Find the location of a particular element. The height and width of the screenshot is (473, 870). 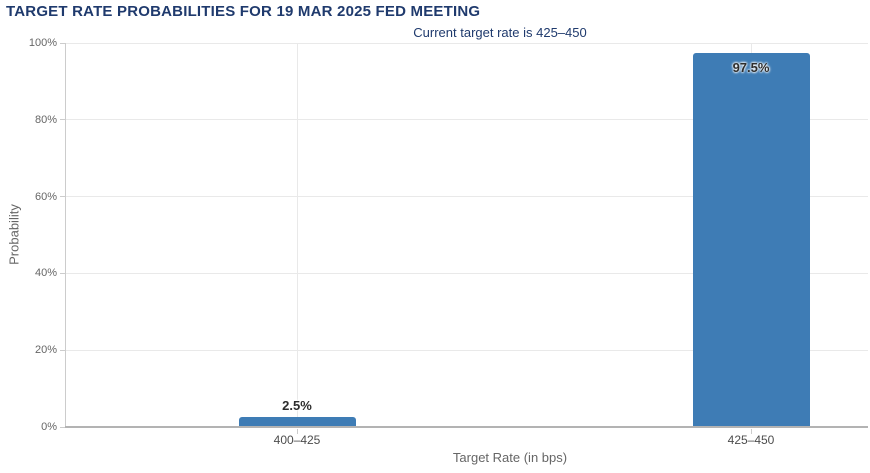

x-tick-label: 400–425 is located at coordinates (297, 440).